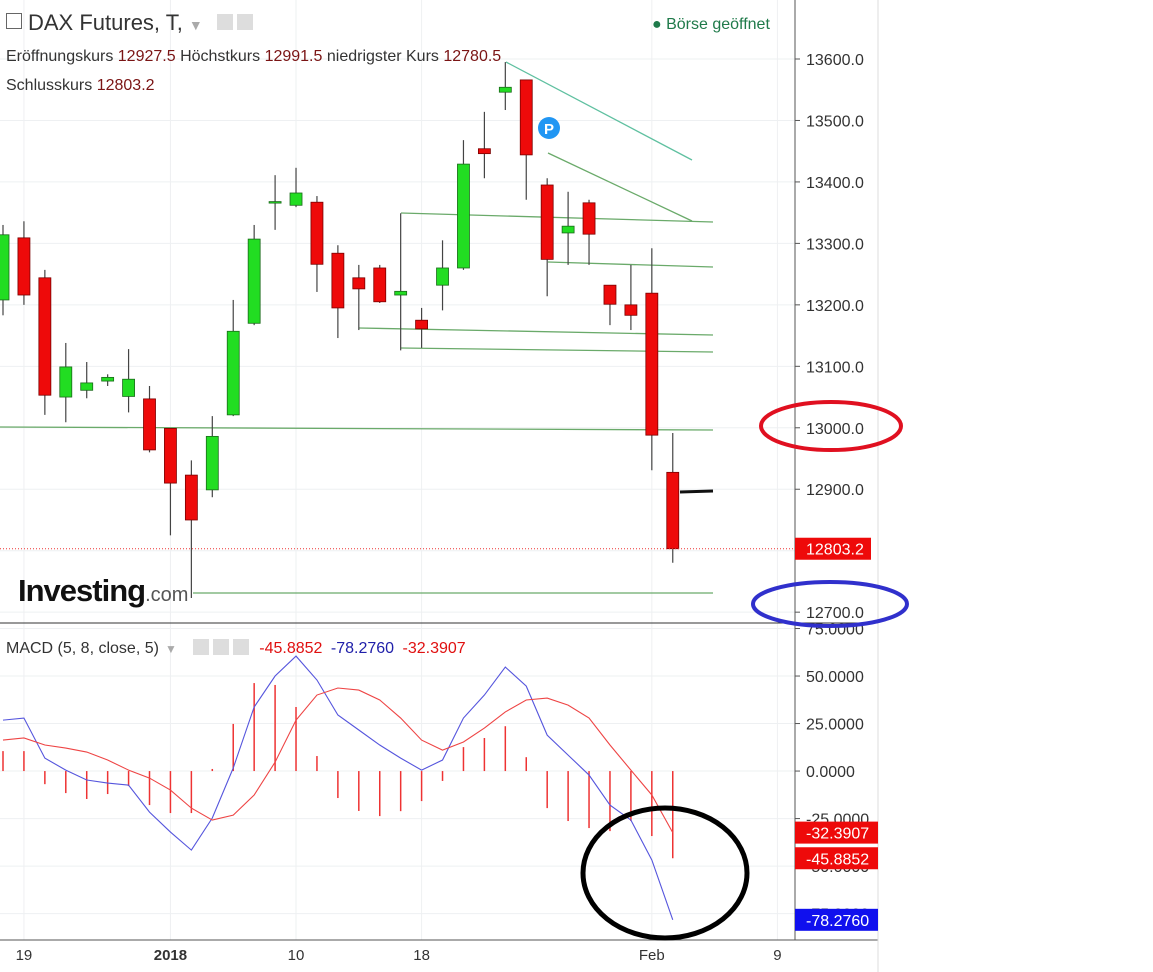 Image resolution: width=1153 pixels, height=972 pixels. I want to click on y-tick-label: 13300.0, so click(835, 244).